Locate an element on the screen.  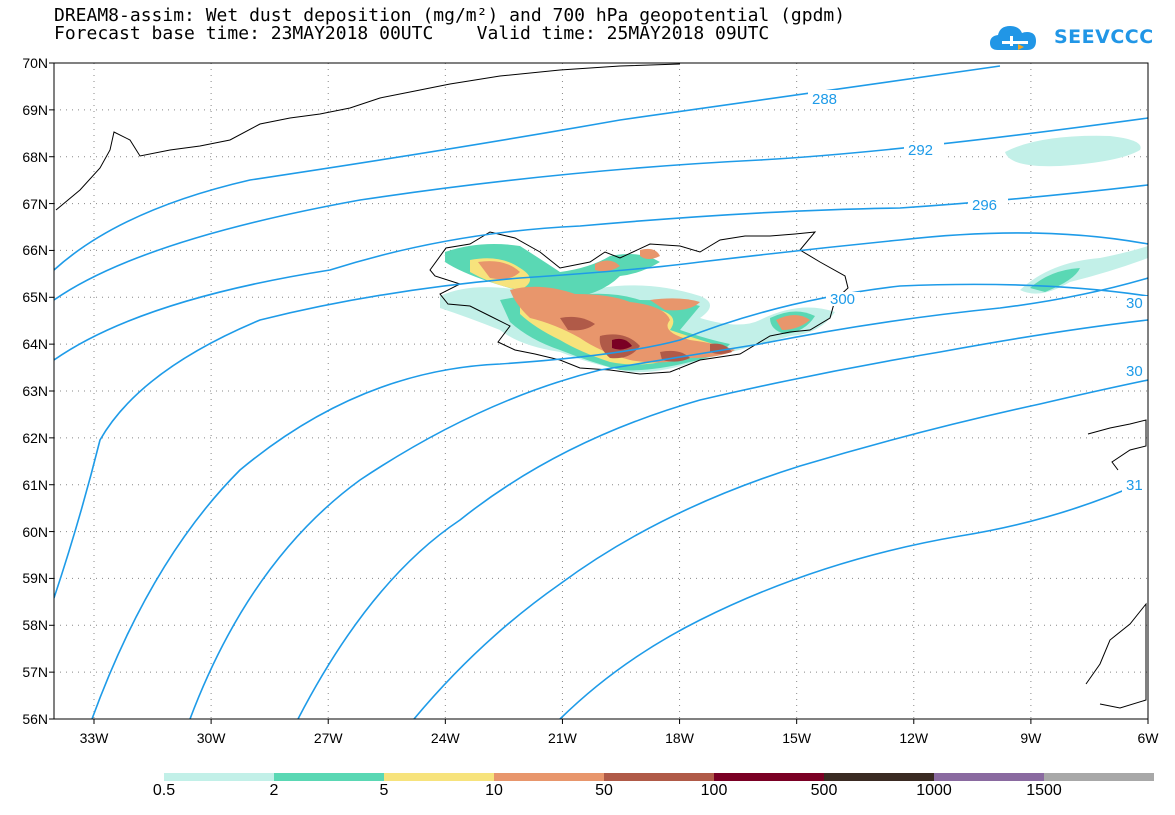
latitude-label: 70N is located at coordinates (35, 63).